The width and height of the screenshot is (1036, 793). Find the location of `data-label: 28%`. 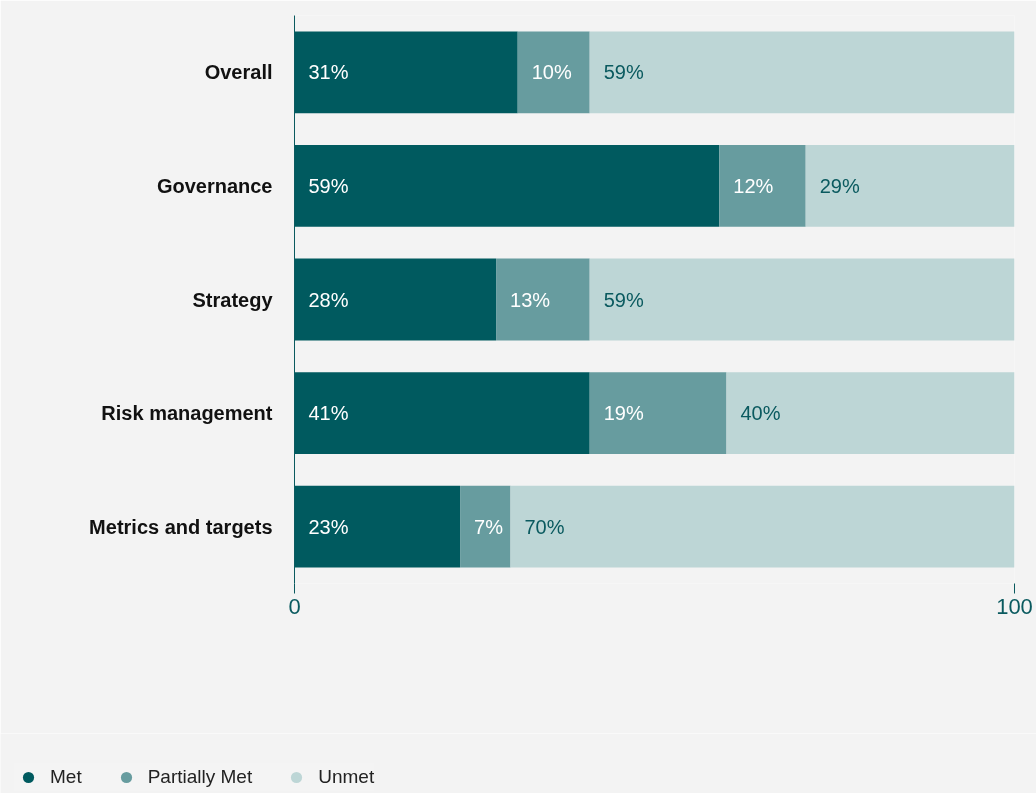

data-label: 28% is located at coordinates (328, 299).